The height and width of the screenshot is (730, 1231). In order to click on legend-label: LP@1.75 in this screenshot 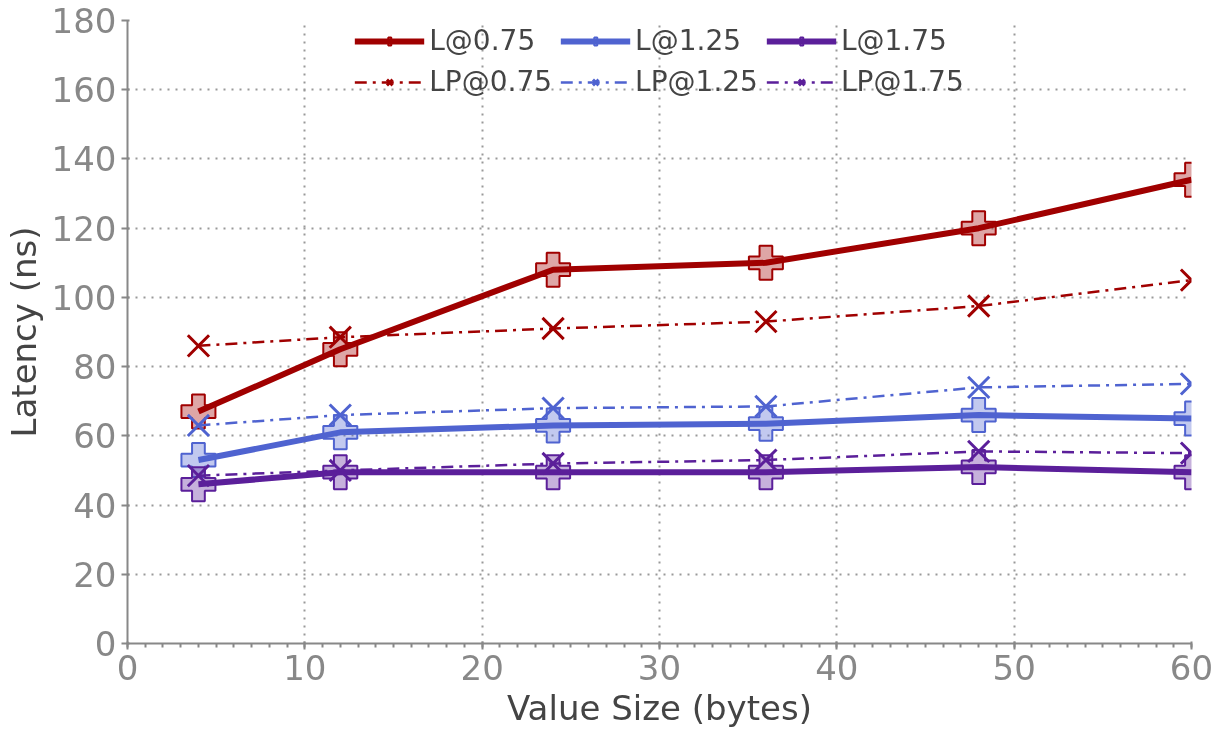, I will do `click(902, 81)`.